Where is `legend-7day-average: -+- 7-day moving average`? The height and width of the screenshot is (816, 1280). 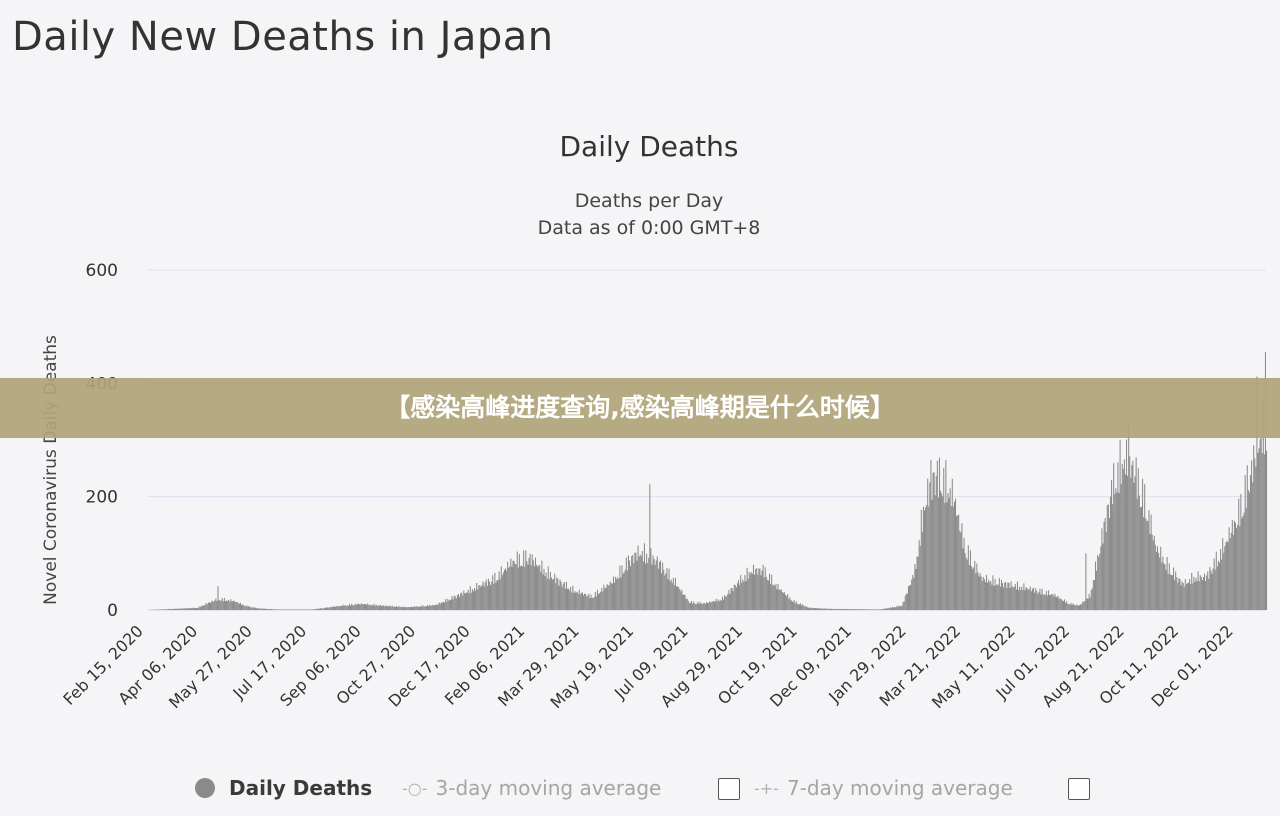 legend-7day-average: -+- 7-day moving average is located at coordinates (883, 788).